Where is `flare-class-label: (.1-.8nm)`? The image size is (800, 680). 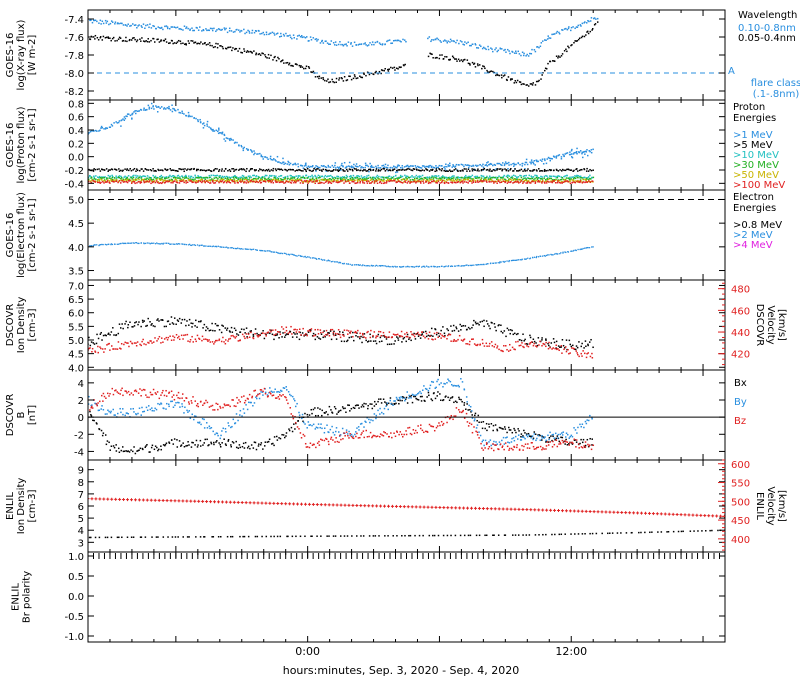
flare-class-label: (.1-.8nm) is located at coordinates (776, 94).